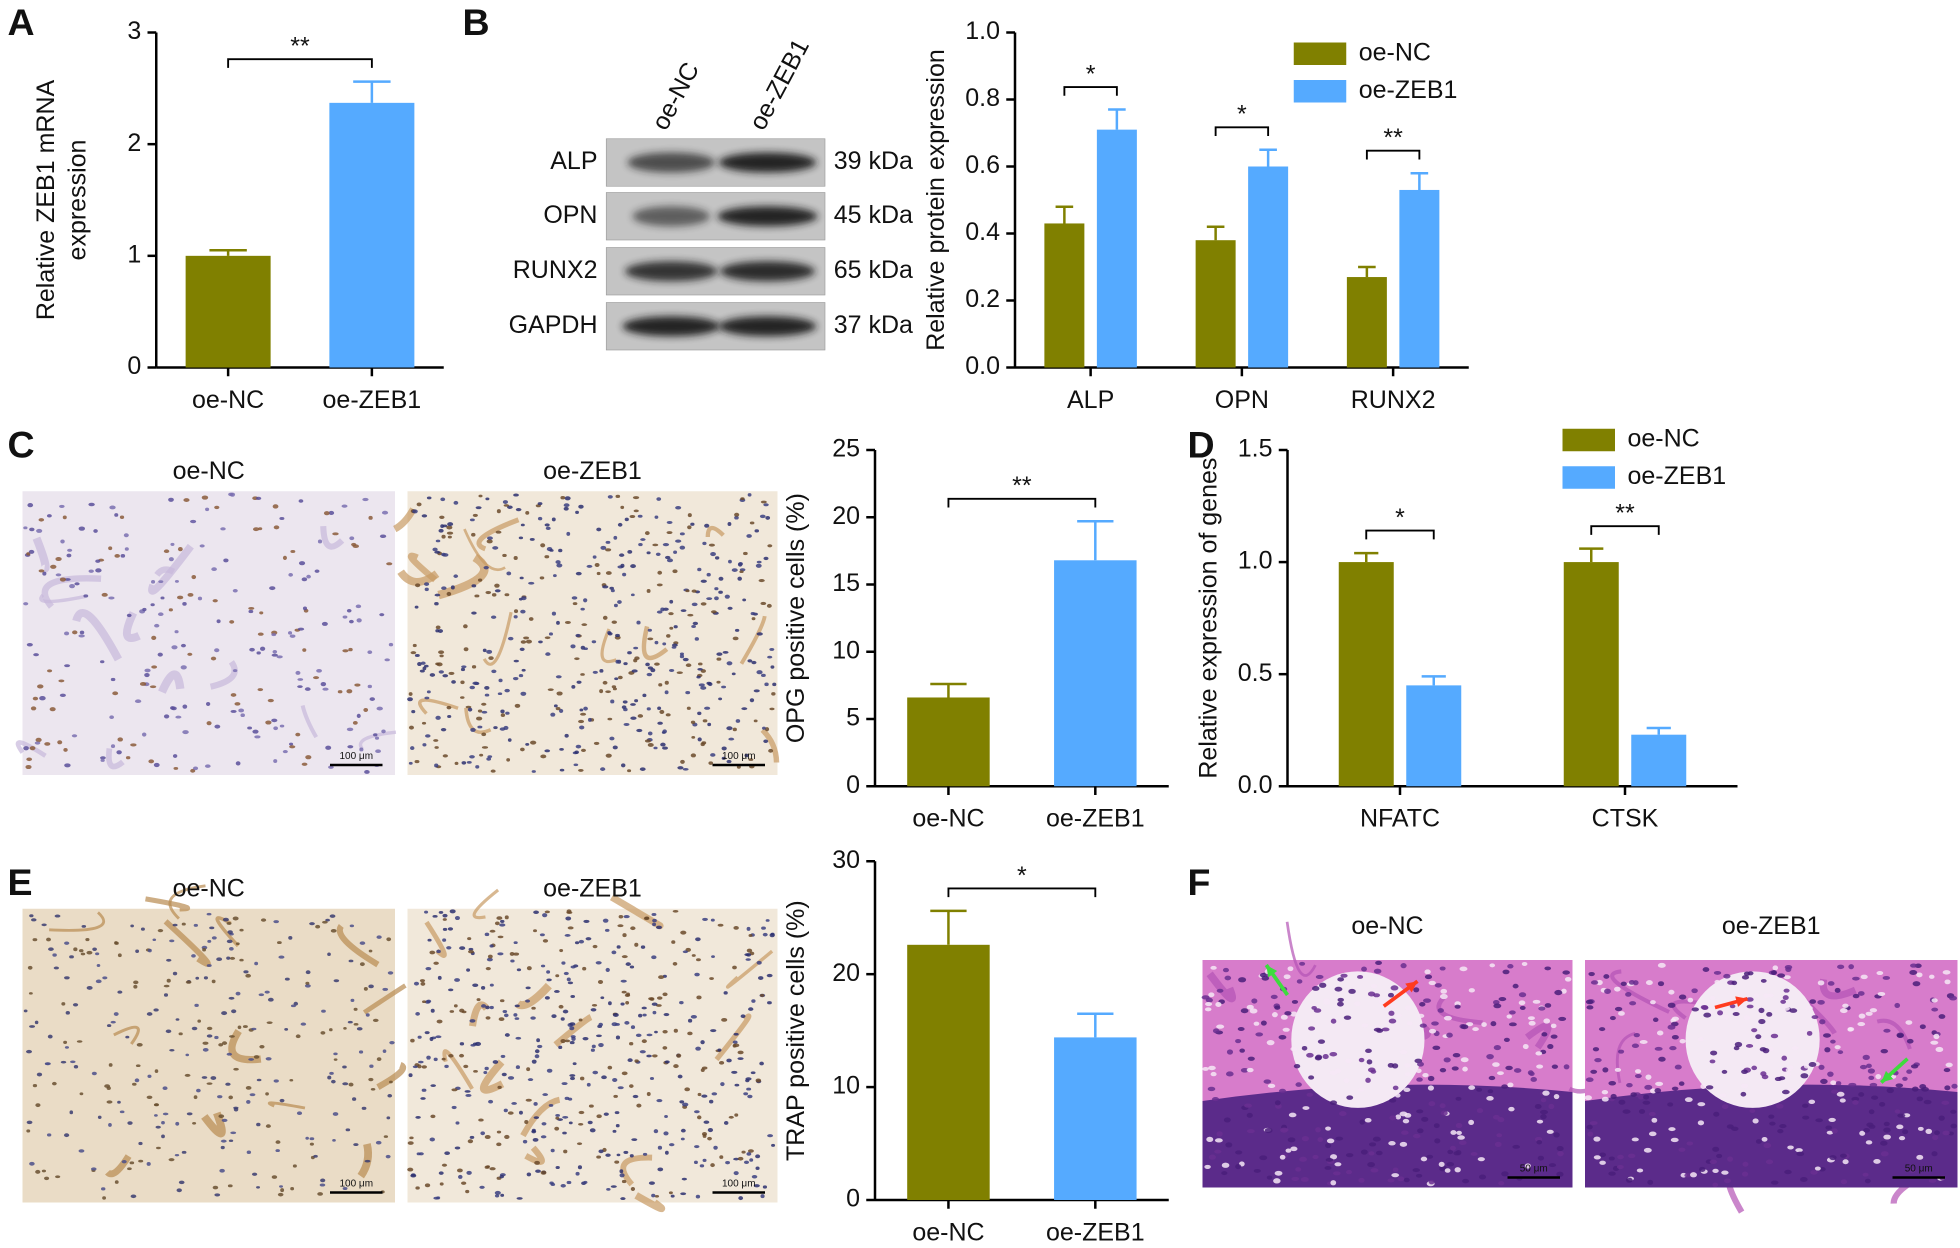 This screenshot has width=1960, height=1248. I want to click on micrograph-title: oe-ZEB1, so click(592, 471).